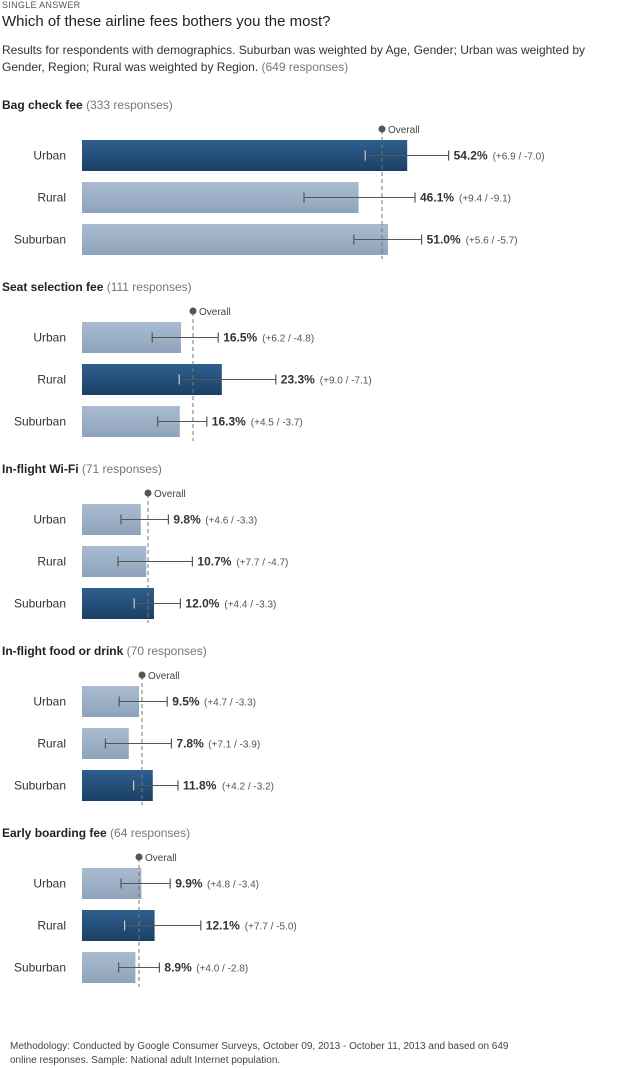 The image size is (631, 1068). I want to click on group-title-1: Seat selection fee (111 responses), so click(97, 287).